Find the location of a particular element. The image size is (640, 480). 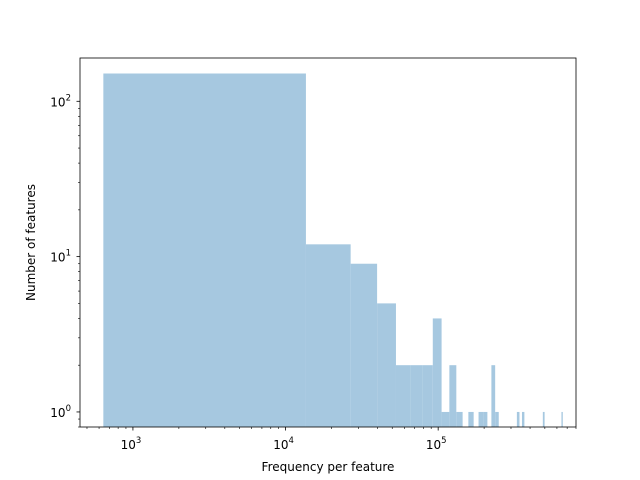

y-axis-label: Number of features is located at coordinates (31, 242).